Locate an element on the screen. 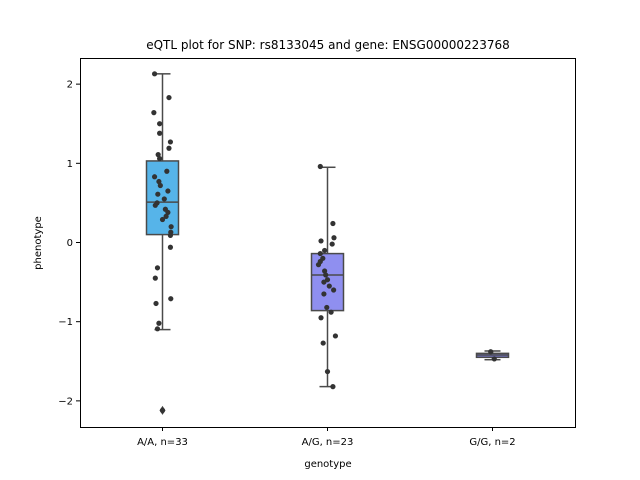 This screenshot has height=480, width=640. x-tick-label: A/G, n=23 is located at coordinates (328, 442).